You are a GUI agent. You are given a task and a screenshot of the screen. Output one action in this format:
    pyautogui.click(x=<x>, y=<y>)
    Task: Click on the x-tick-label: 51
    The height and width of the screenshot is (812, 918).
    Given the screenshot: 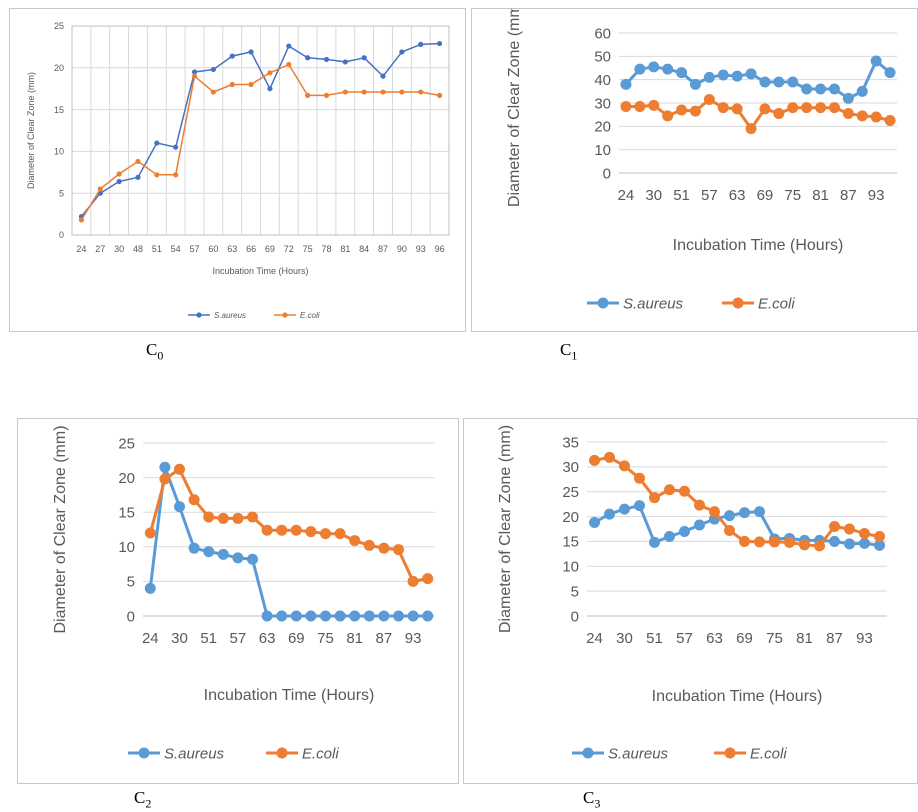 What is the action you would take?
    pyautogui.click(x=157, y=249)
    